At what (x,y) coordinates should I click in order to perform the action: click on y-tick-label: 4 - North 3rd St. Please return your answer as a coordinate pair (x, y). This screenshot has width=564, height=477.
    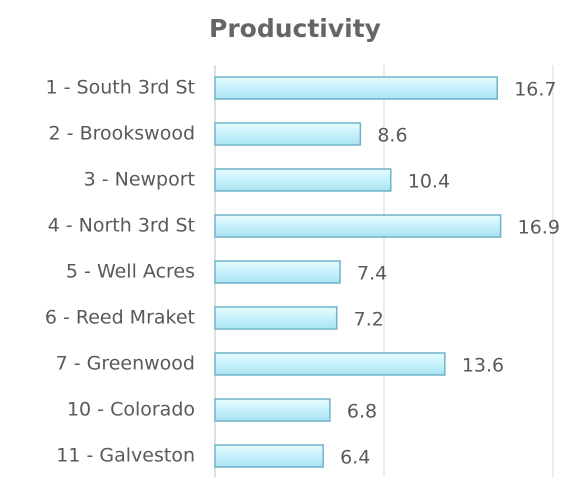
    Looking at the image, I should click on (121, 226).